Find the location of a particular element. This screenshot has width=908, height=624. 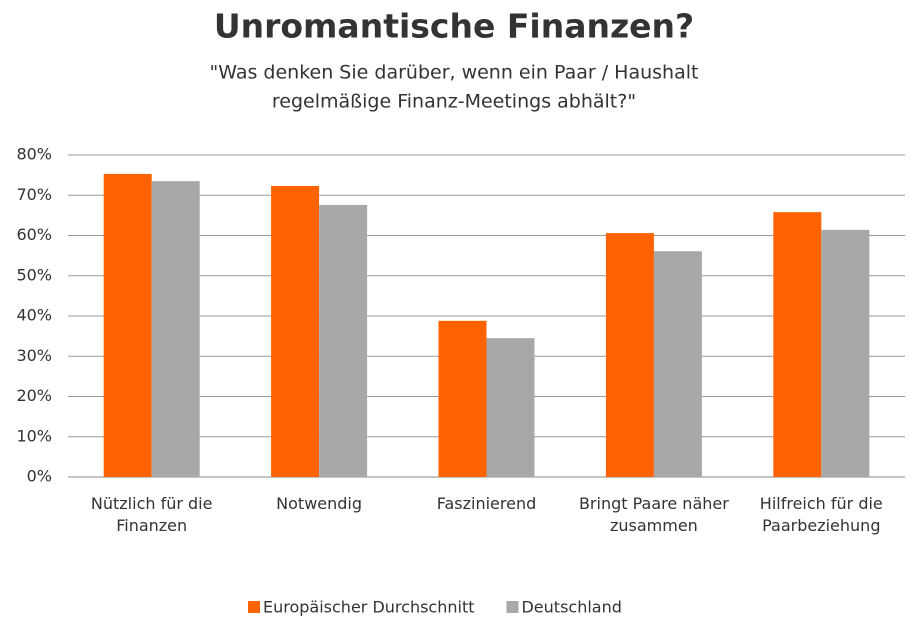

y-tick-label: 0% is located at coordinates (39, 476).